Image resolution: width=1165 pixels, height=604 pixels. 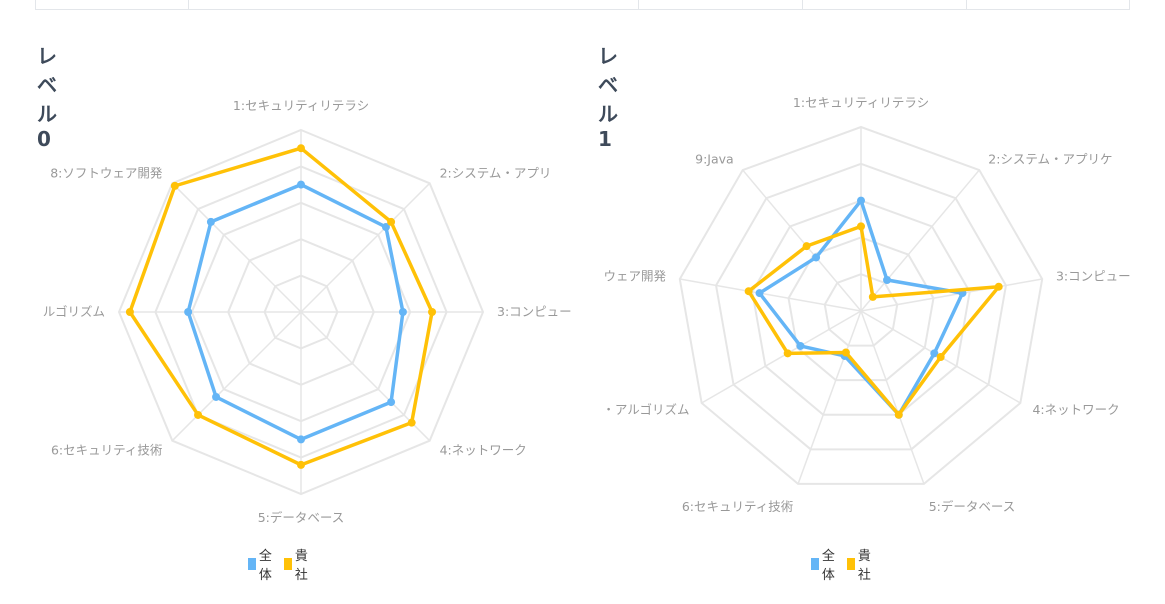 I want to click on axis-label: ・アルゴリズム, so click(x=645, y=409).